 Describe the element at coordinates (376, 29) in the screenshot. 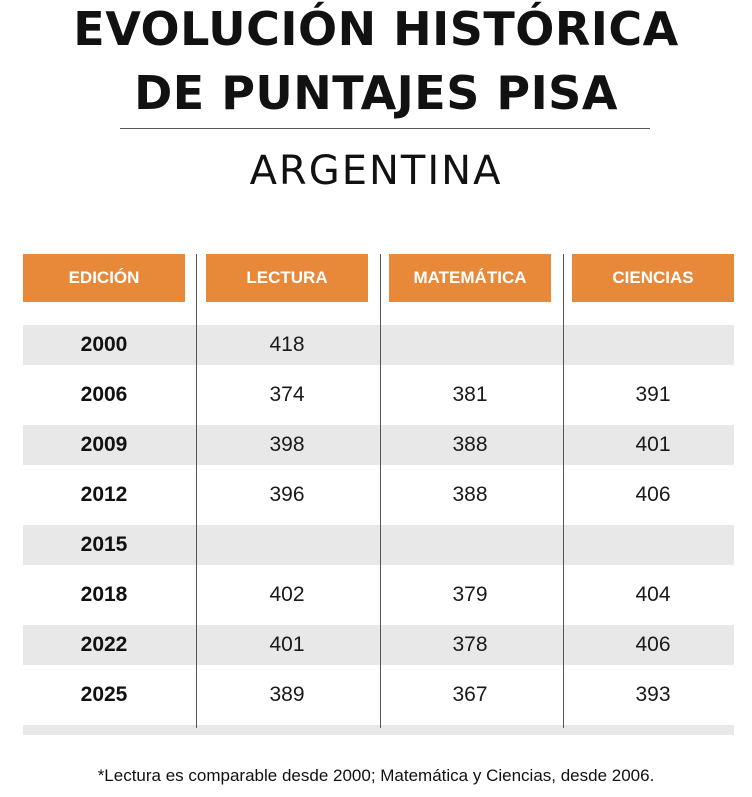

I see `title-line-1: EVOLUCIÓN HISTÓRICA` at that location.